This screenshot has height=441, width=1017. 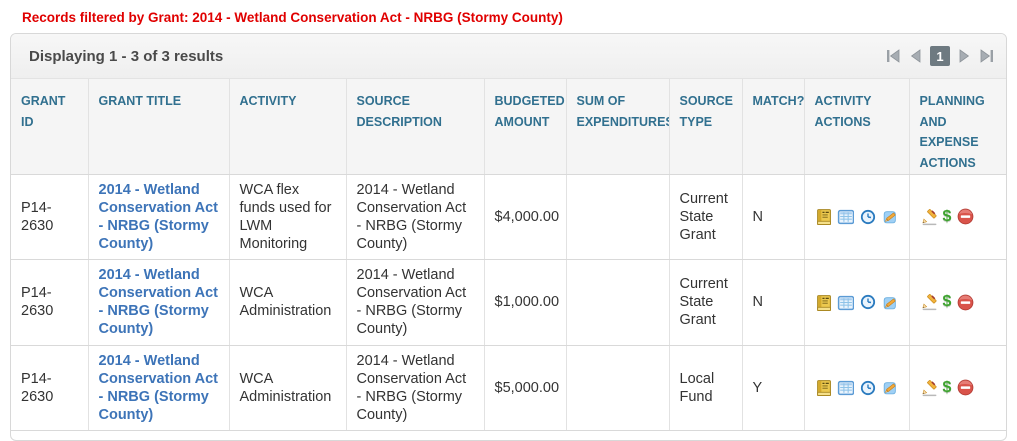 I want to click on last-page-icon, so click(x=987, y=56).